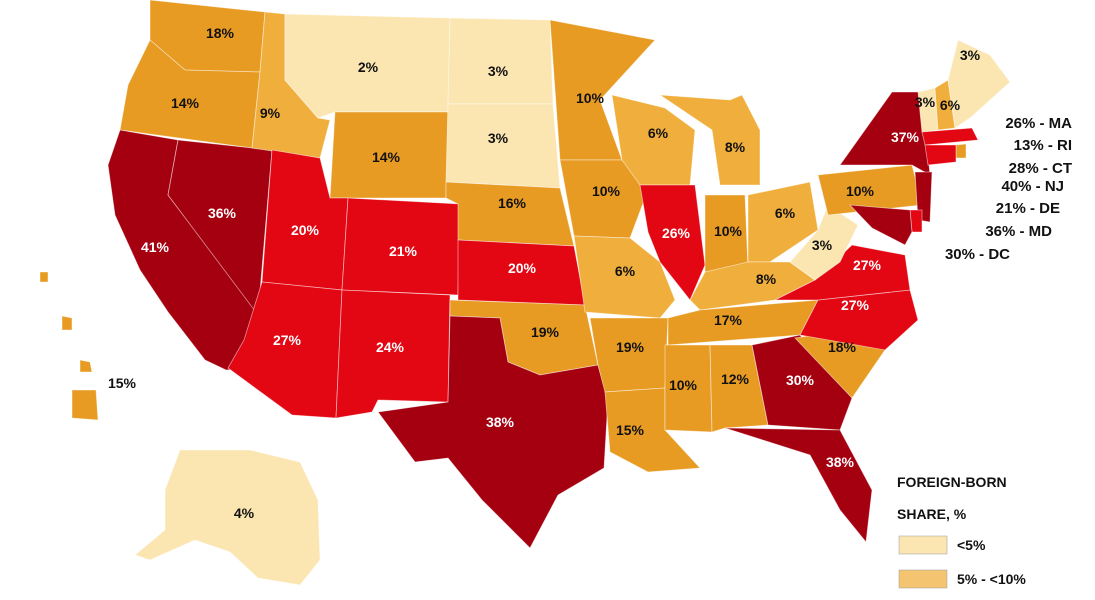 The height and width of the screenshot is (600, 1095). Describe the element at coordinates (244, 513) in the screenshot. I see `state-label-ak: 4%` at that location.